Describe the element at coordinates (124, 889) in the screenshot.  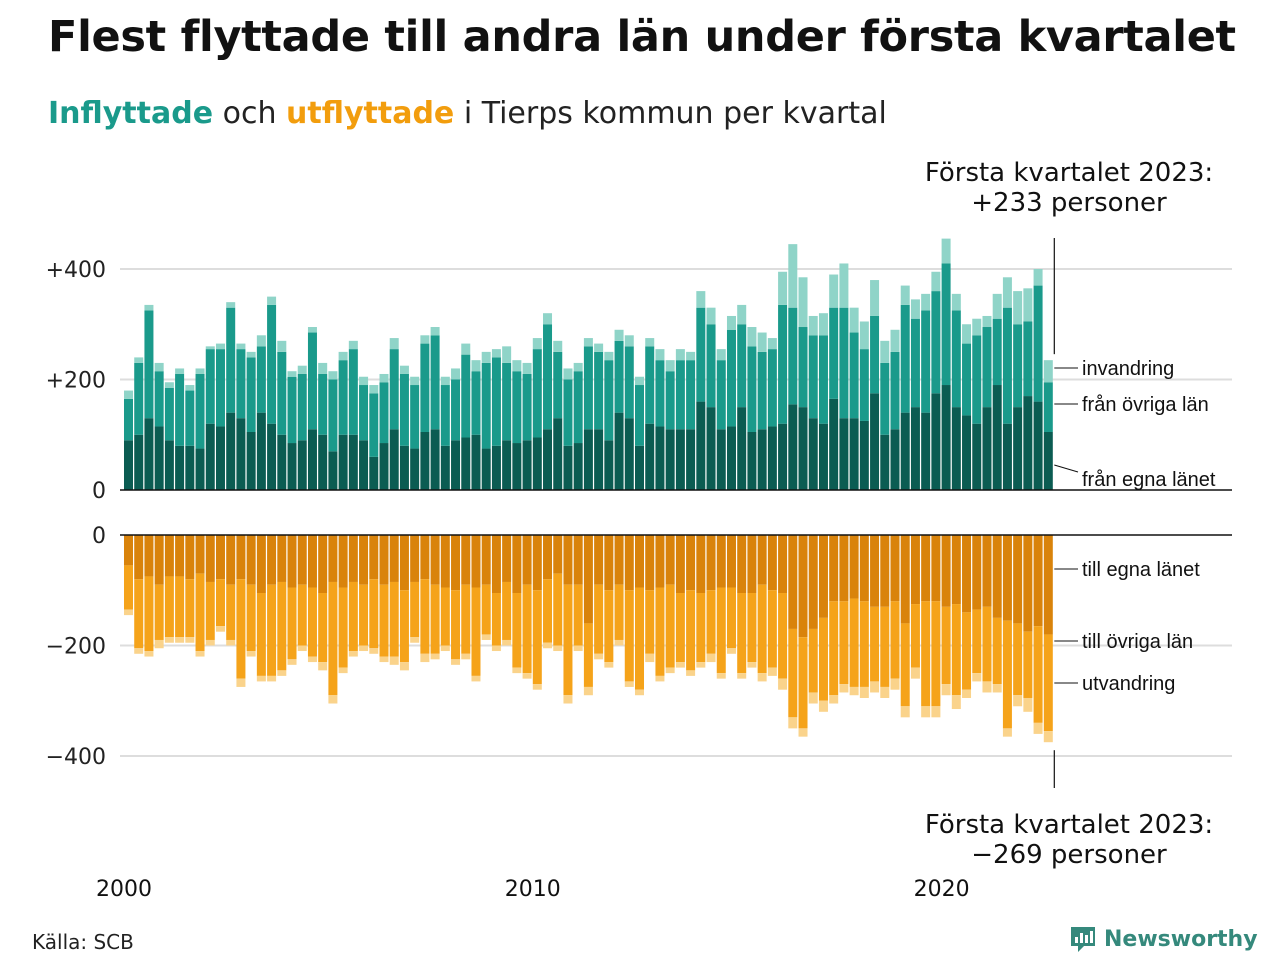
I see `x-tick-label: 2000` at that location.